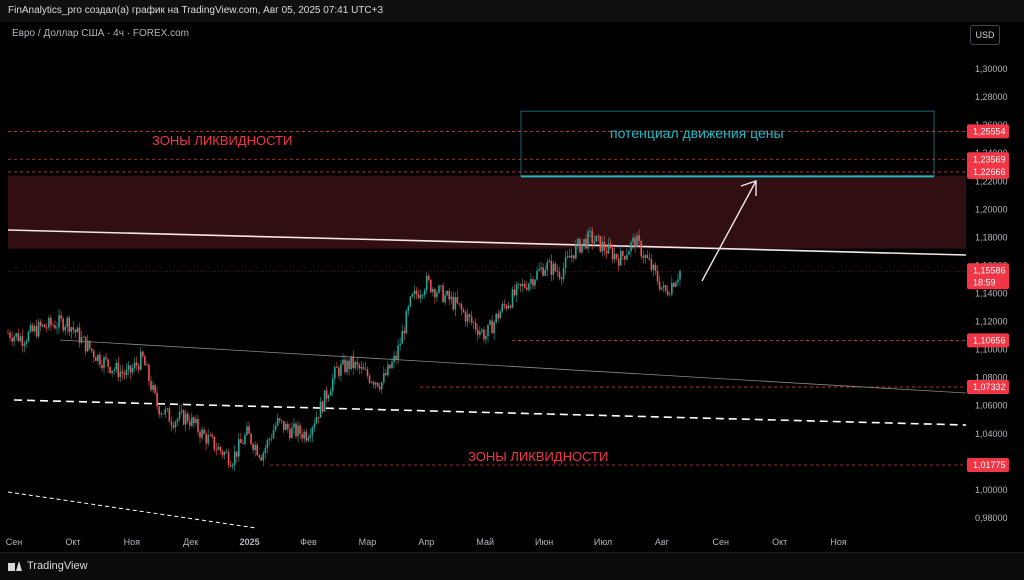 This screenshot has height=580, width=1024. Describe the element at coordinates (985, 35) in the screenshot. I see `currency-button: USD` at that location.